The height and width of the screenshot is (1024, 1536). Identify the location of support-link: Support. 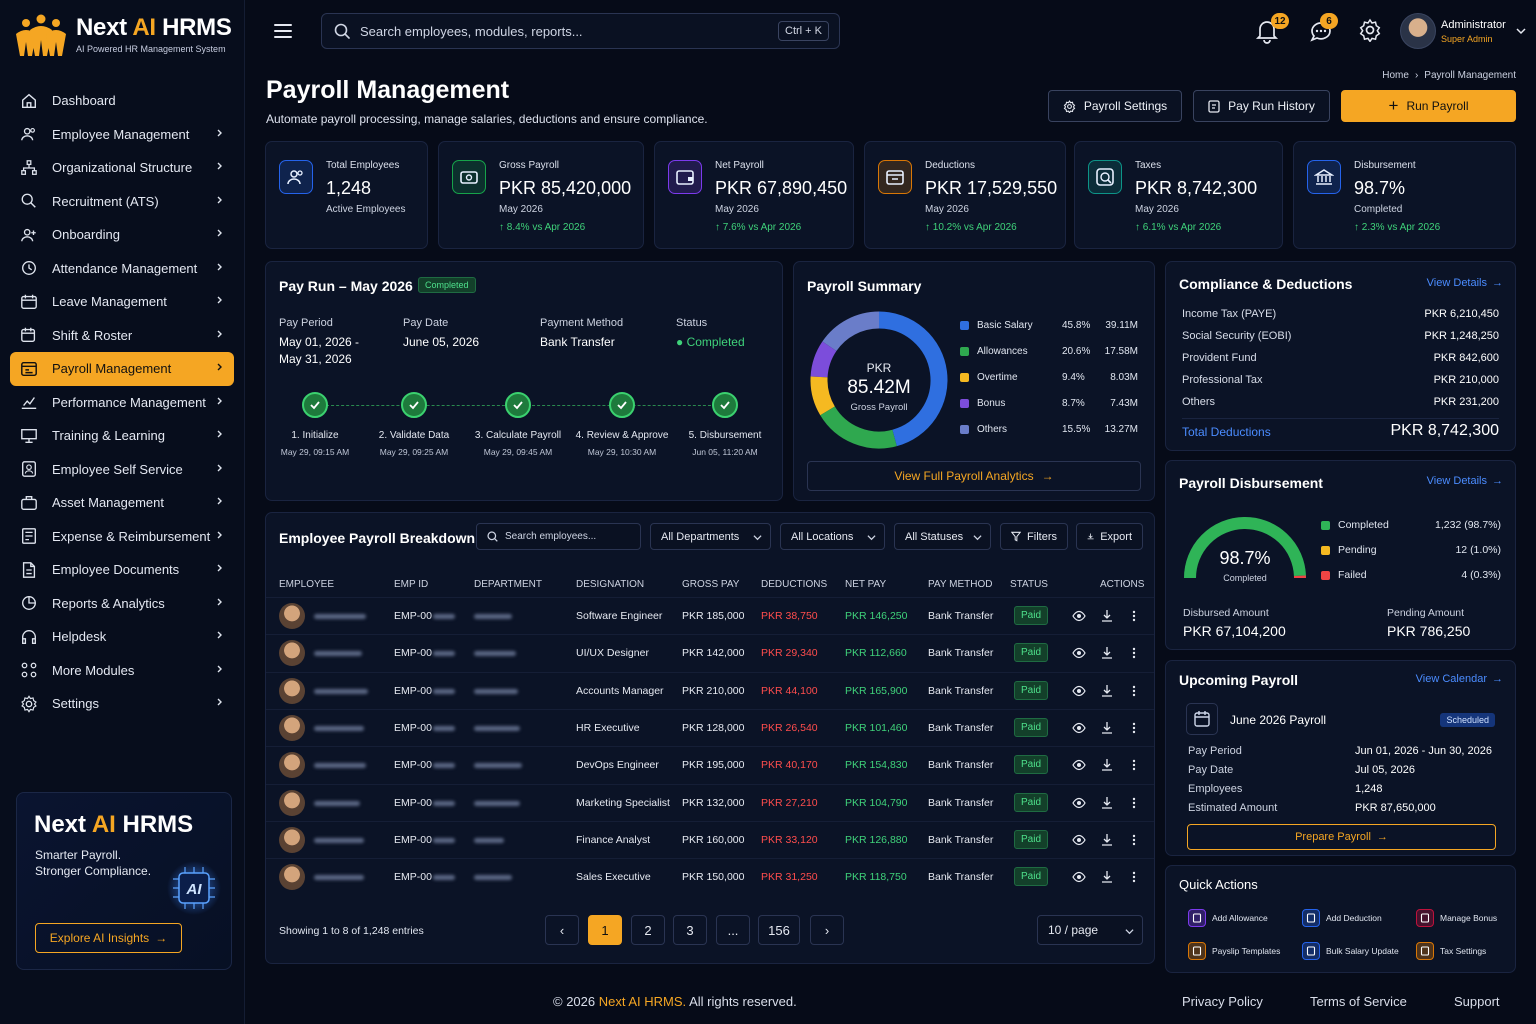
(1477, 1001).